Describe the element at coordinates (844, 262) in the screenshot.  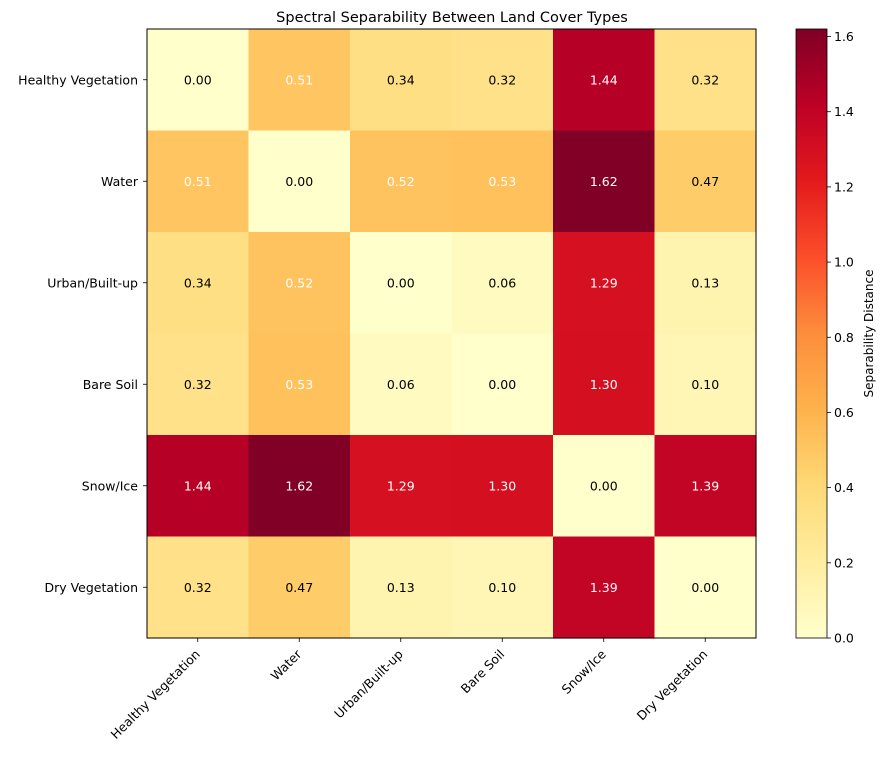
I see `colorbar-tick-label: 1.0` at that location.